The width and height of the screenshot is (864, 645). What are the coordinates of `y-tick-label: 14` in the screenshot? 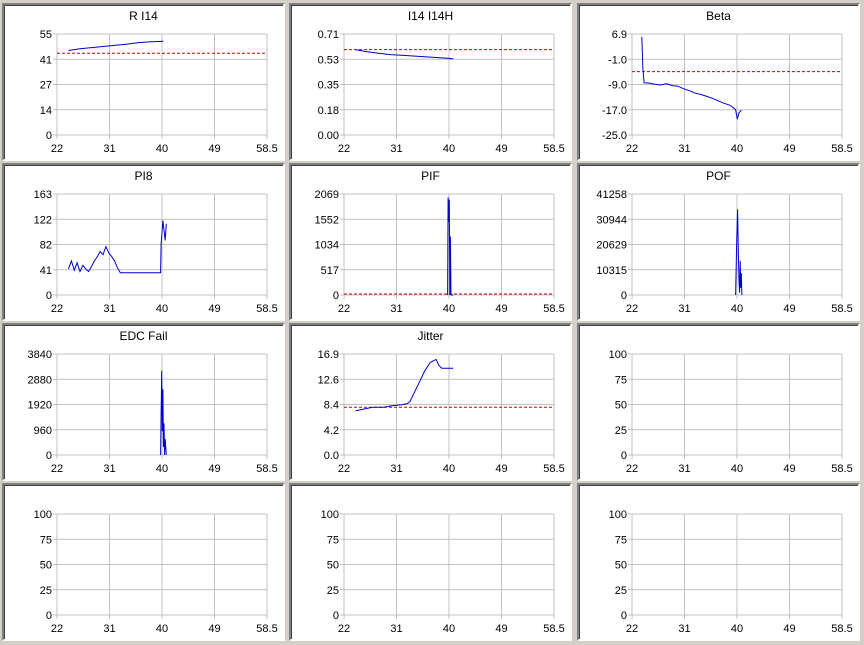 It's located at (46, 111).